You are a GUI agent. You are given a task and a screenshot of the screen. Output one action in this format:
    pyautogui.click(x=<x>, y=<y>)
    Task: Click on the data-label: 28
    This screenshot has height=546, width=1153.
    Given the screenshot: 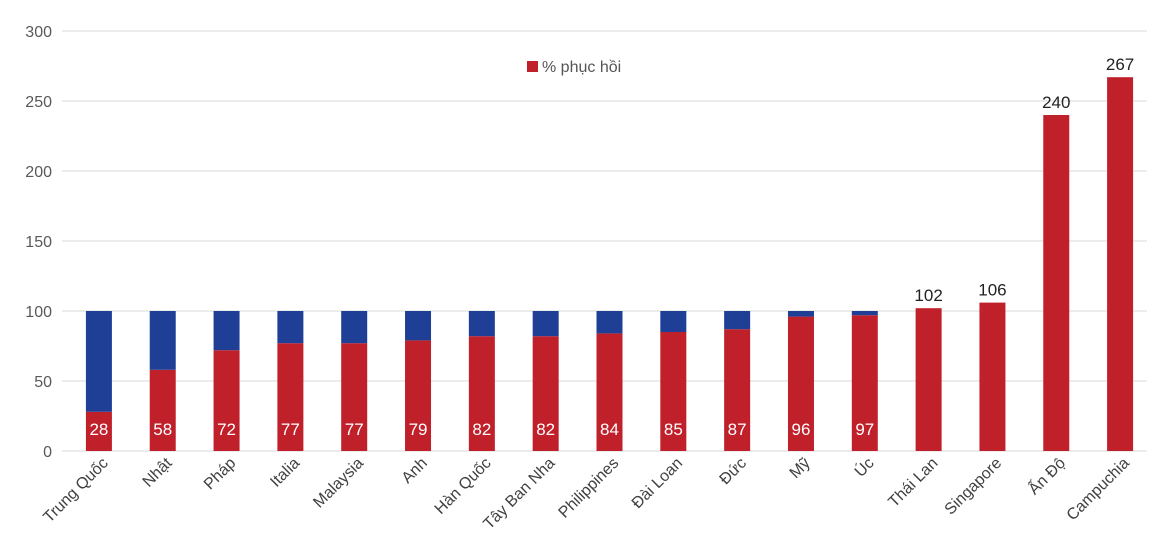 What is the action you would take?
    pyautogui.click(x=98, y=429)
    